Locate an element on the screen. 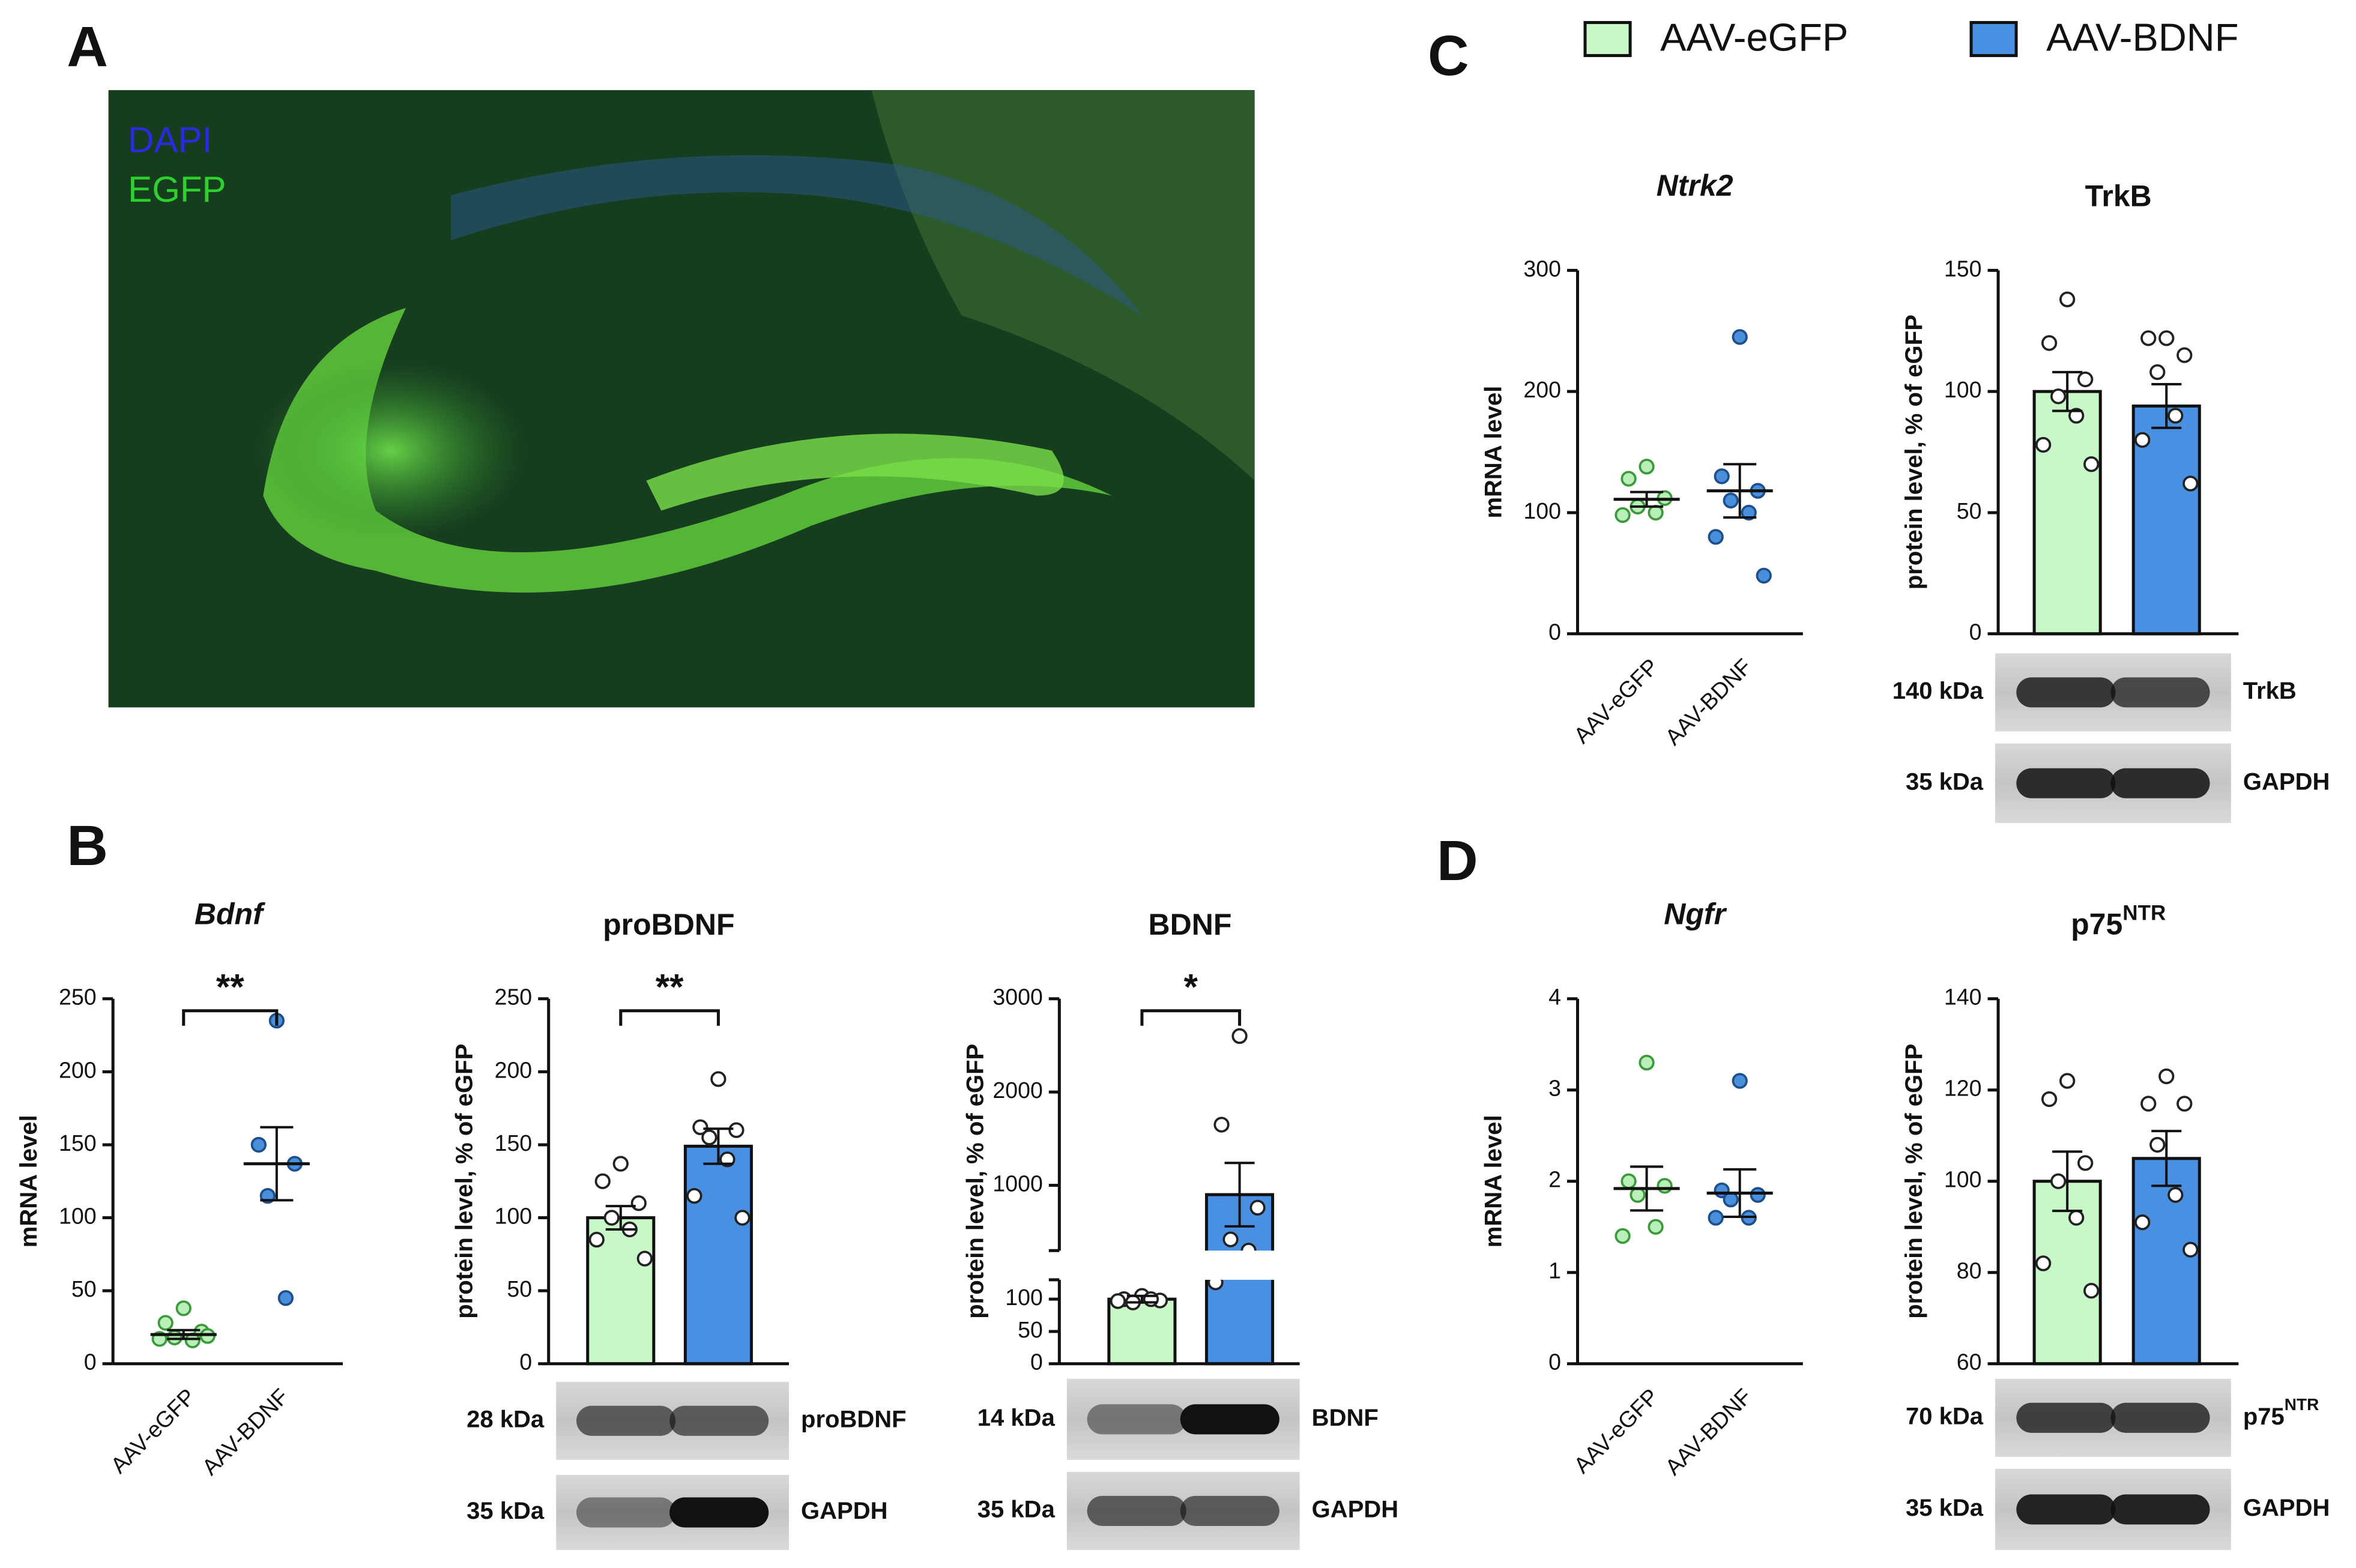 The width and height of the screenshot is (2356, 1568). chart-title-main: p75 is located at coordinates (2096, 924).